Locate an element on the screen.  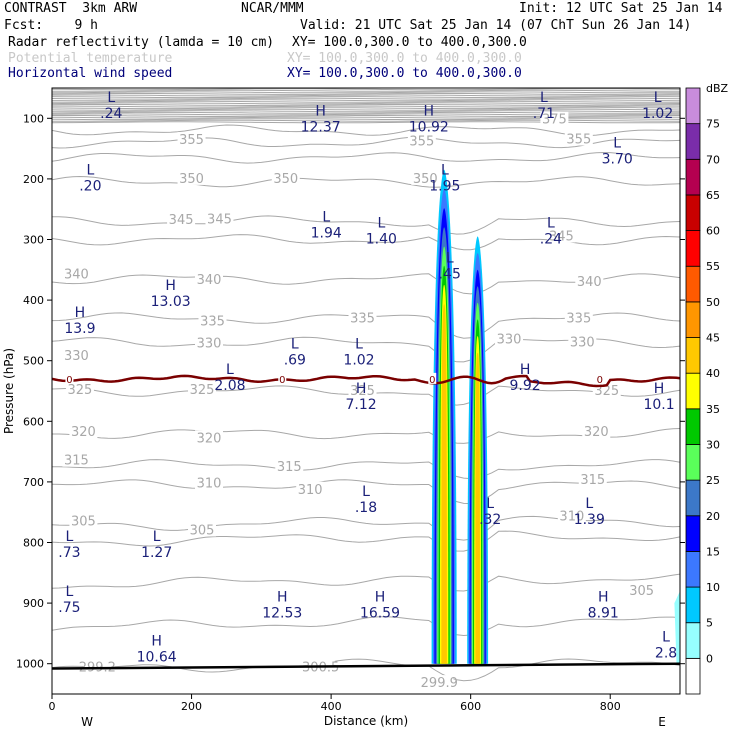
theta-label: 340 is located at coordinates (589, 282).